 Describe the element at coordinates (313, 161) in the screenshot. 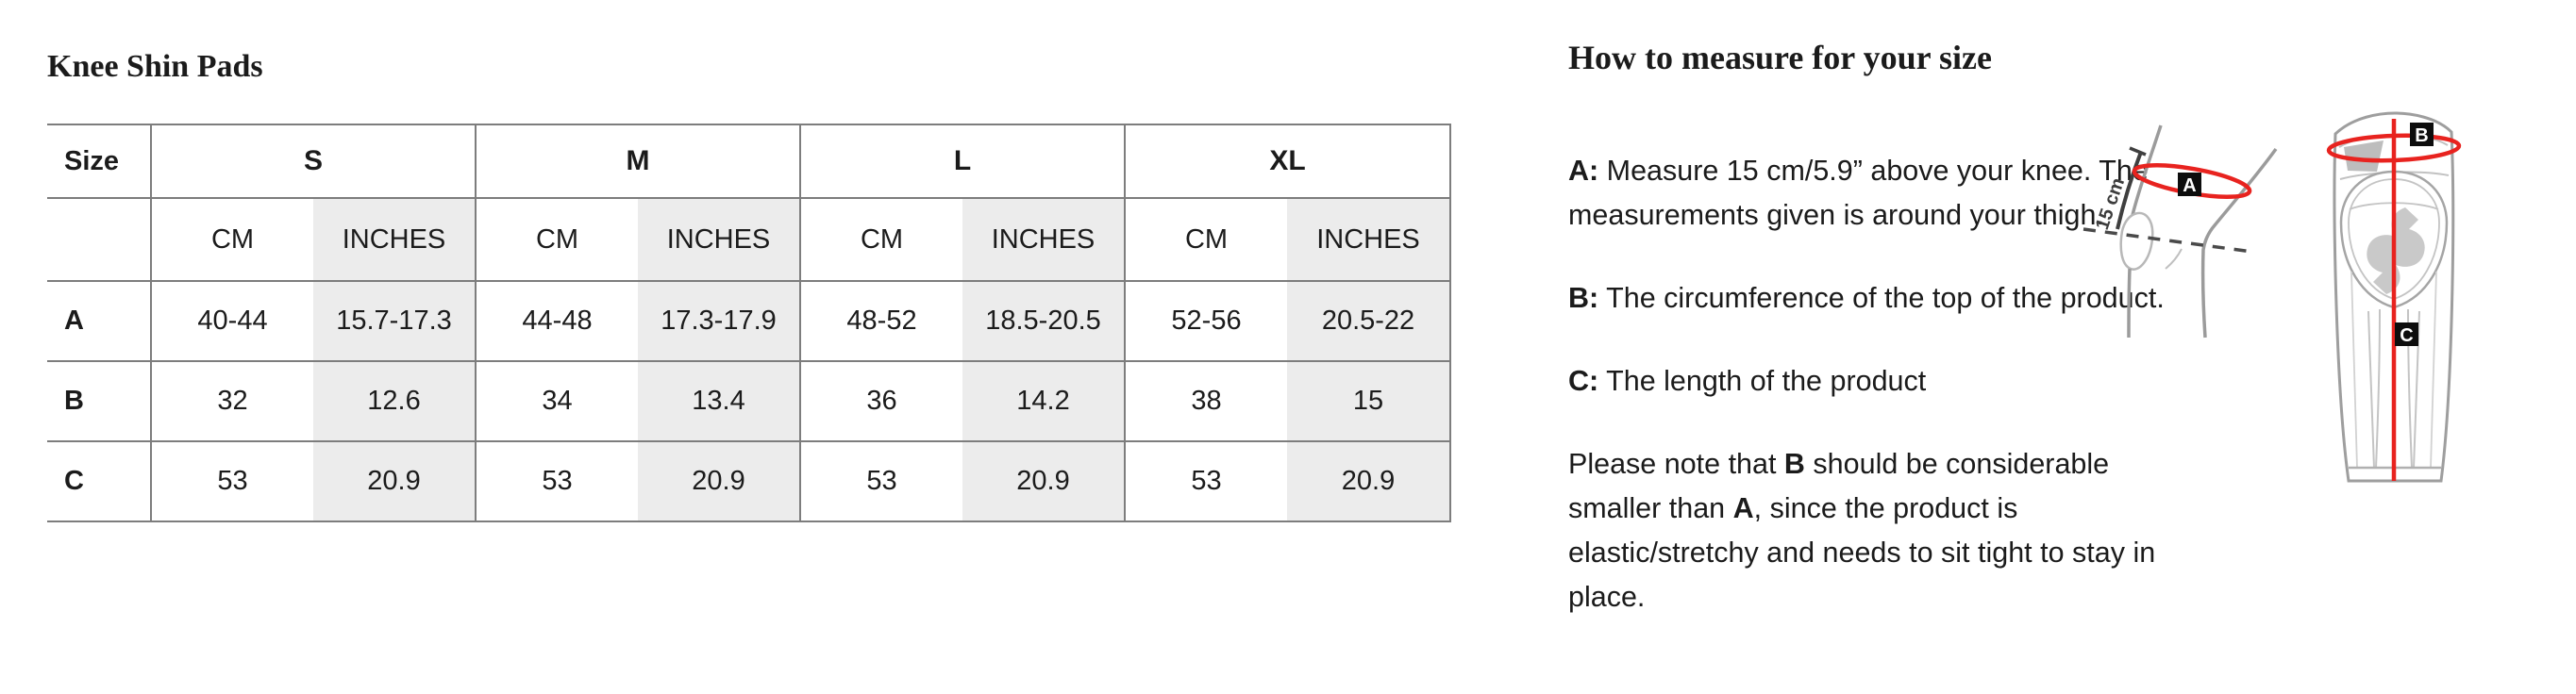

I see `size-header-s: S` at that location.